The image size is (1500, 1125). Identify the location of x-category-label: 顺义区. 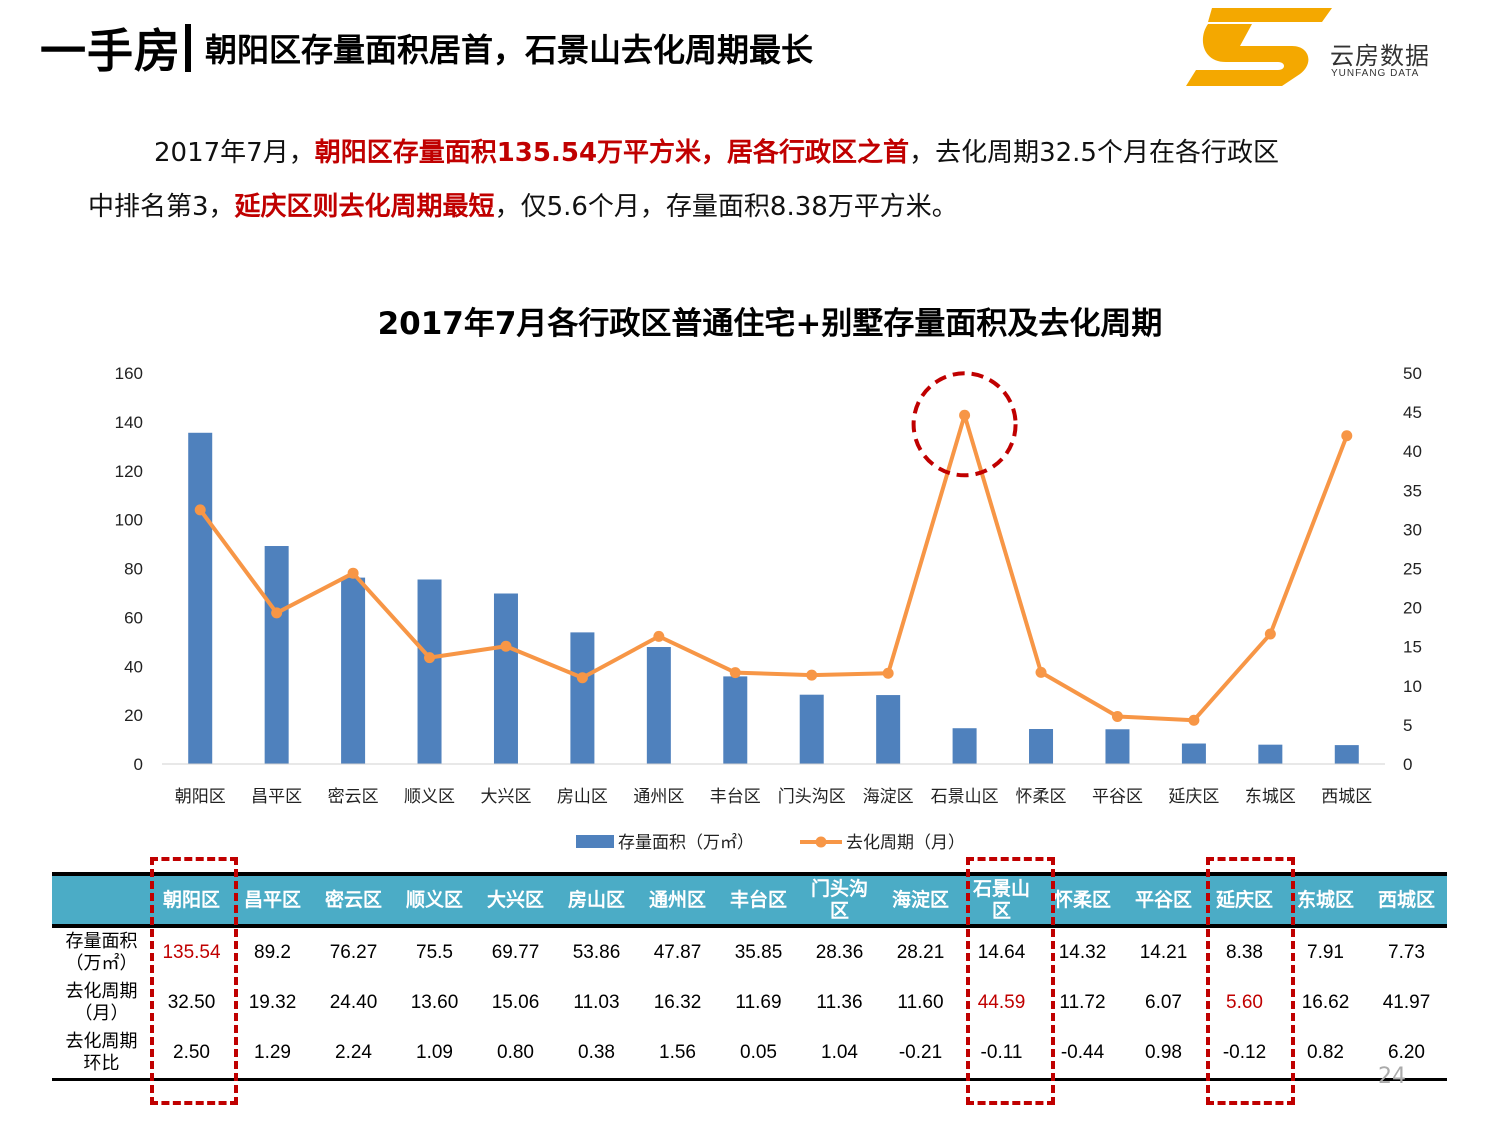
(429, 797).